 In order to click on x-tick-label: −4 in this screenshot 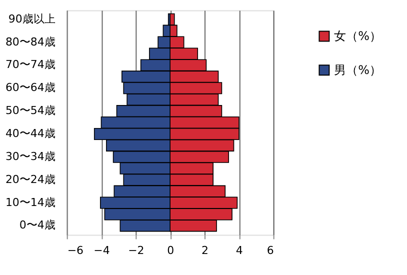, I will do `click(102, 251)`.